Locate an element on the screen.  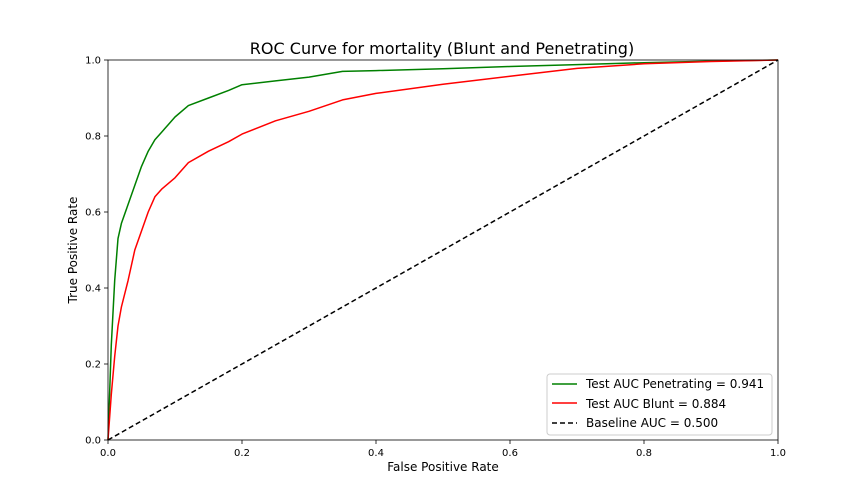
legend-box is located at coordinates (659, 404).